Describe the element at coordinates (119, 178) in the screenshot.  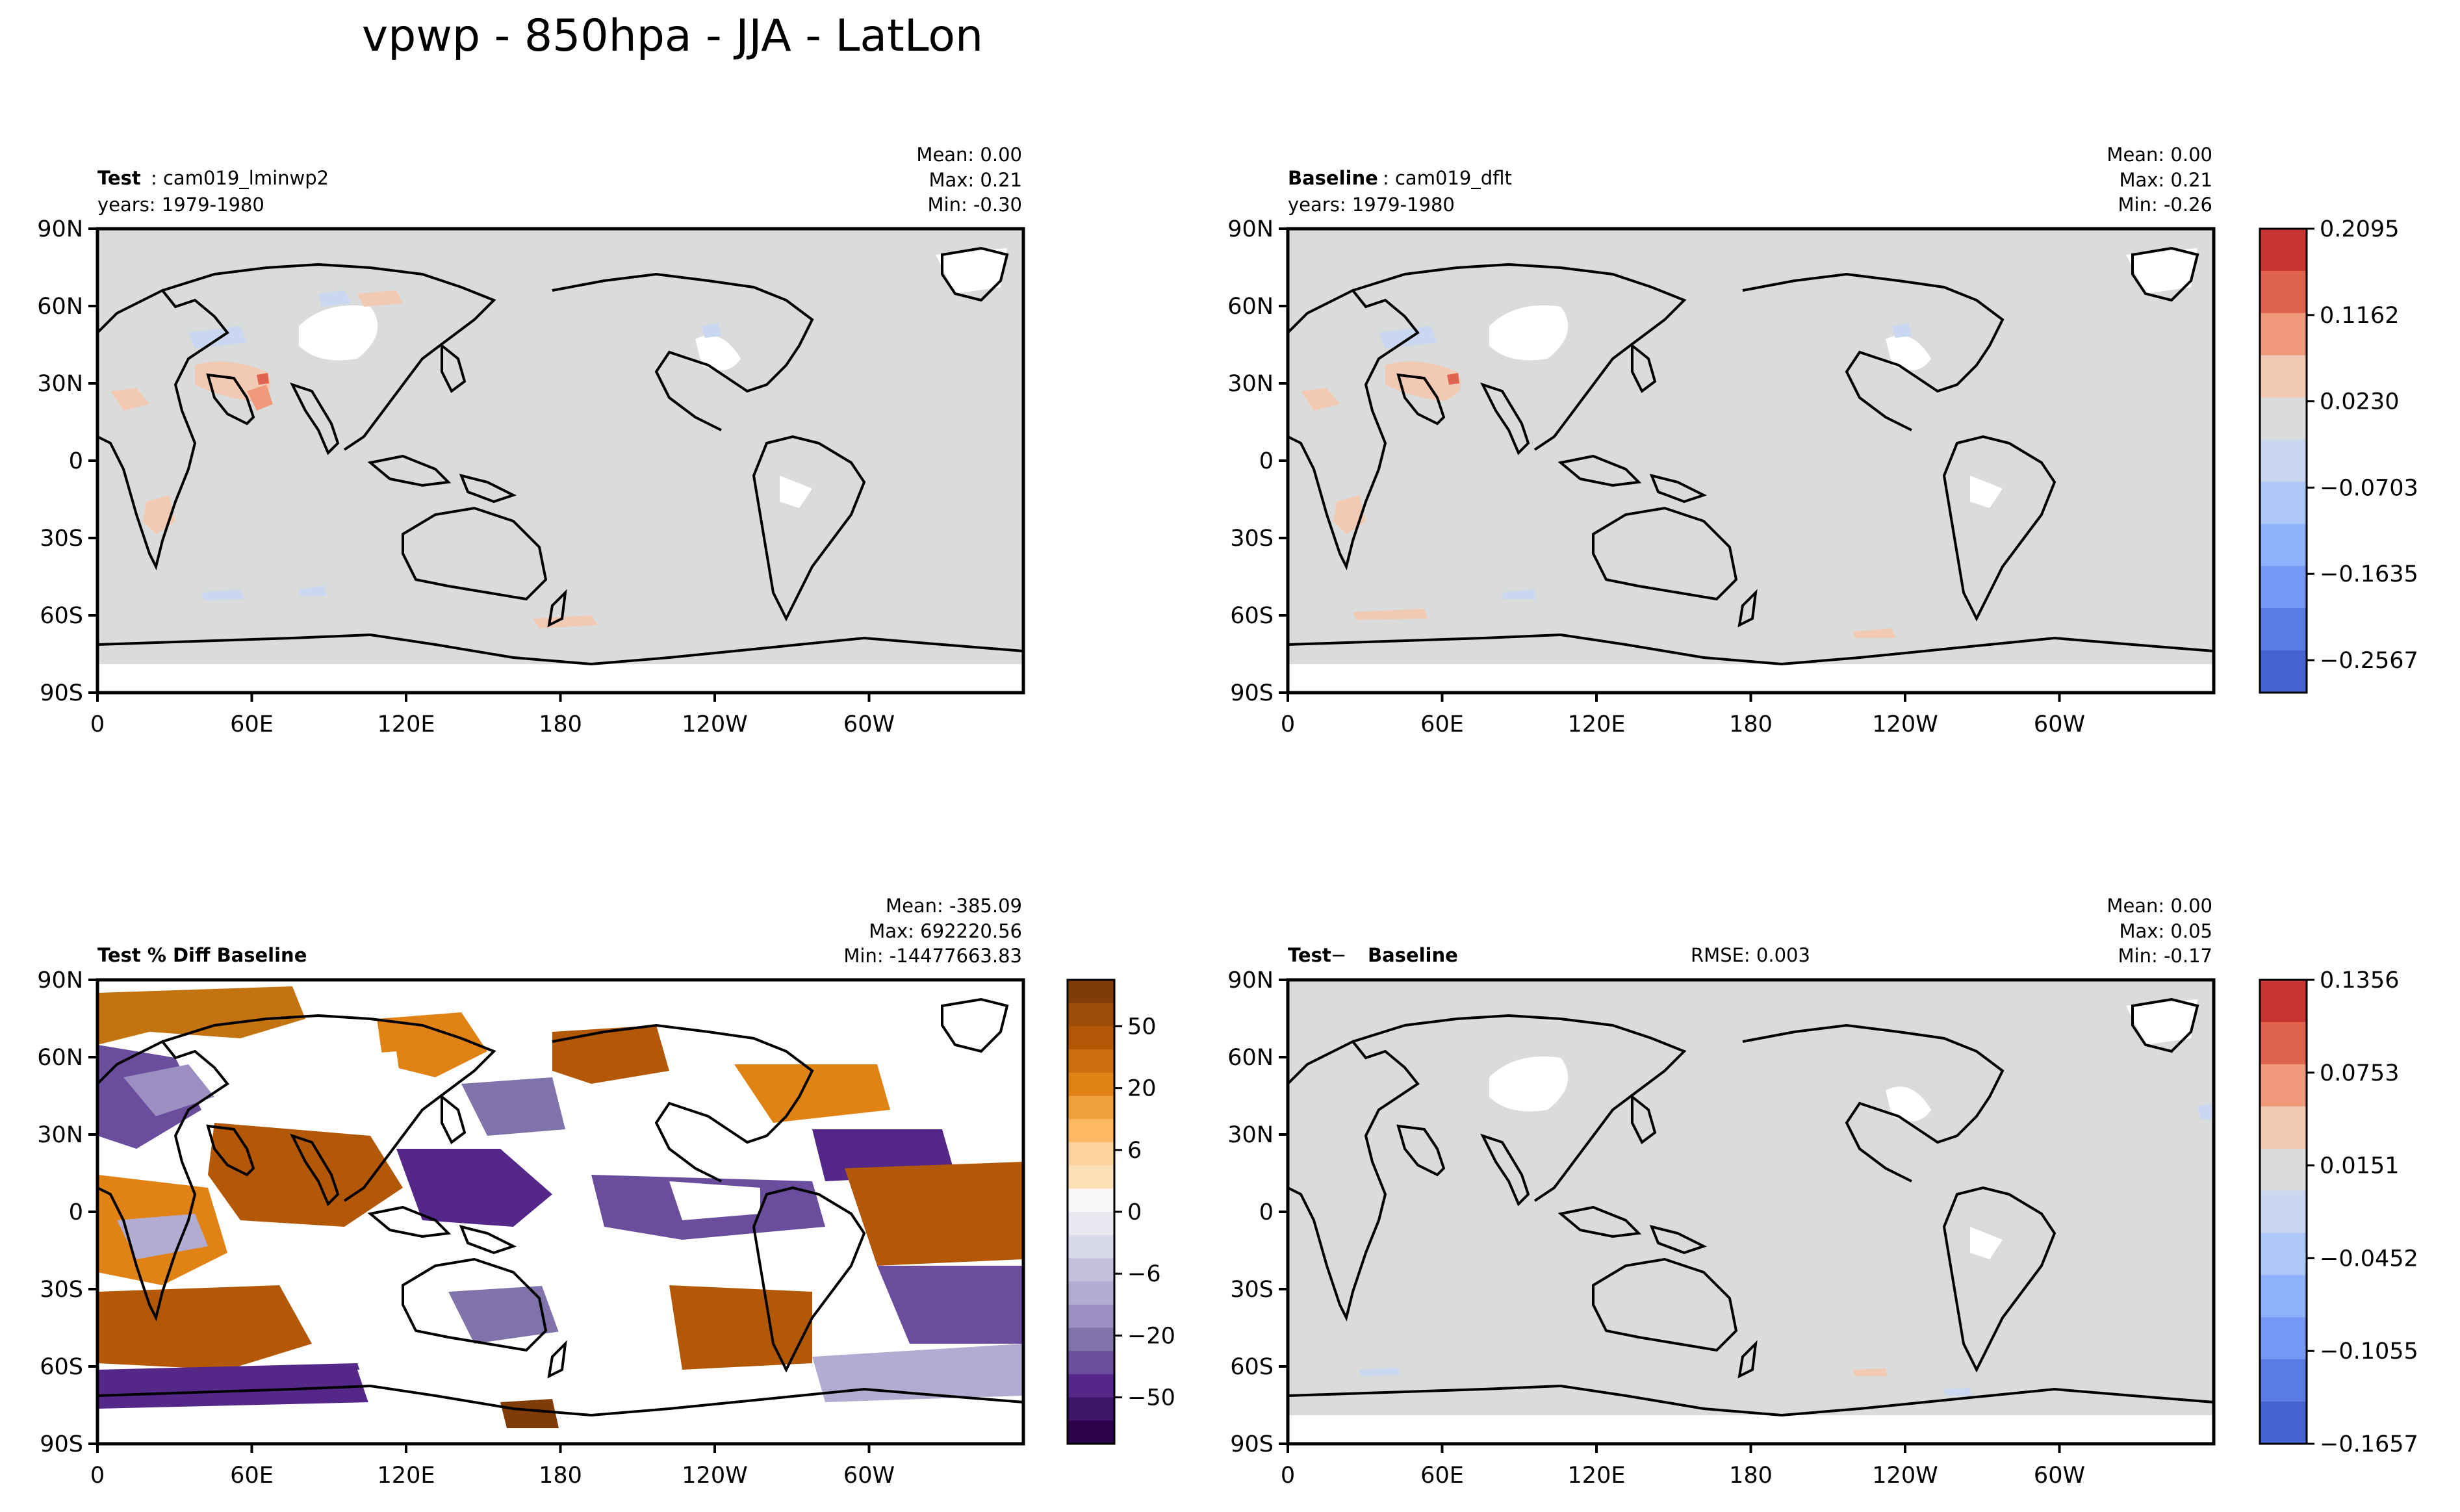
I see `panel-test-label: Test` at that location.